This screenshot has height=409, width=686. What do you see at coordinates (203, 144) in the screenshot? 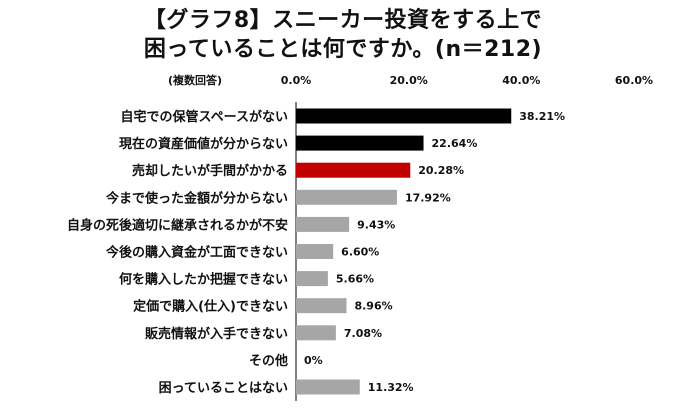
I see `category-label: 現在の資産価値が分からない` at bounding box center [203, 144].